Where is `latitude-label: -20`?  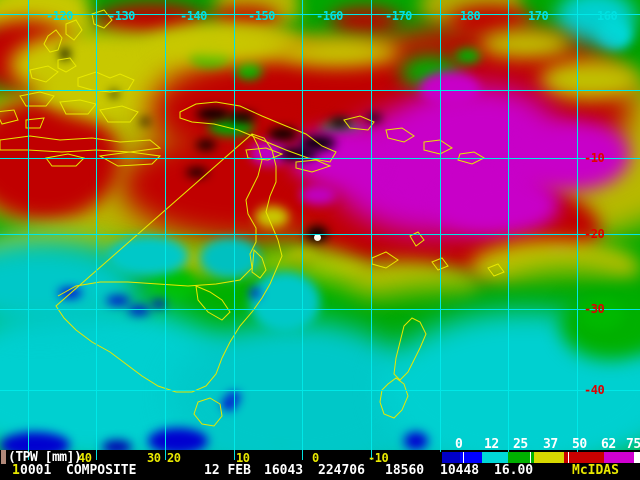
latitude-label: -20 is located at coordinates (594, 234).